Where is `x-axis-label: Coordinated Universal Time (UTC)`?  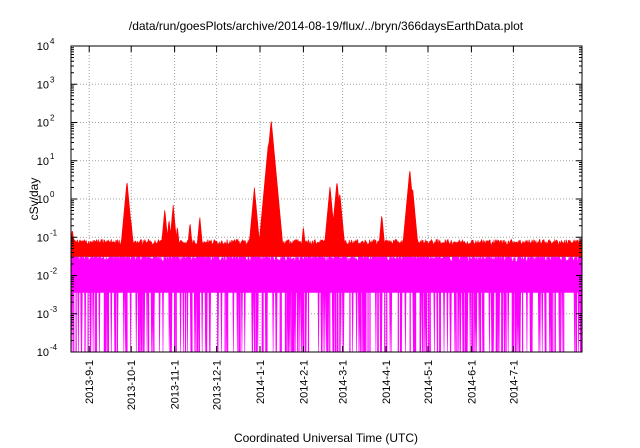
x-axis-label: Coordinated Universal Time (UTC) is located at coordinates (326, 438).